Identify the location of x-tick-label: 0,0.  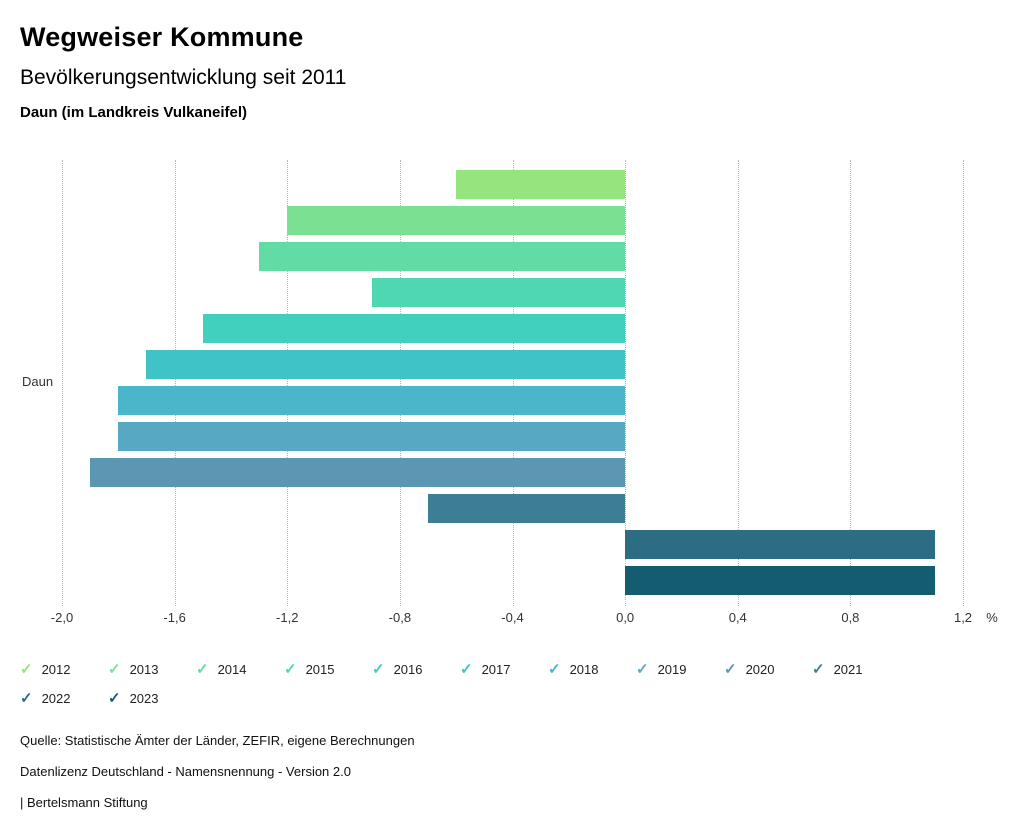
(625, 617).